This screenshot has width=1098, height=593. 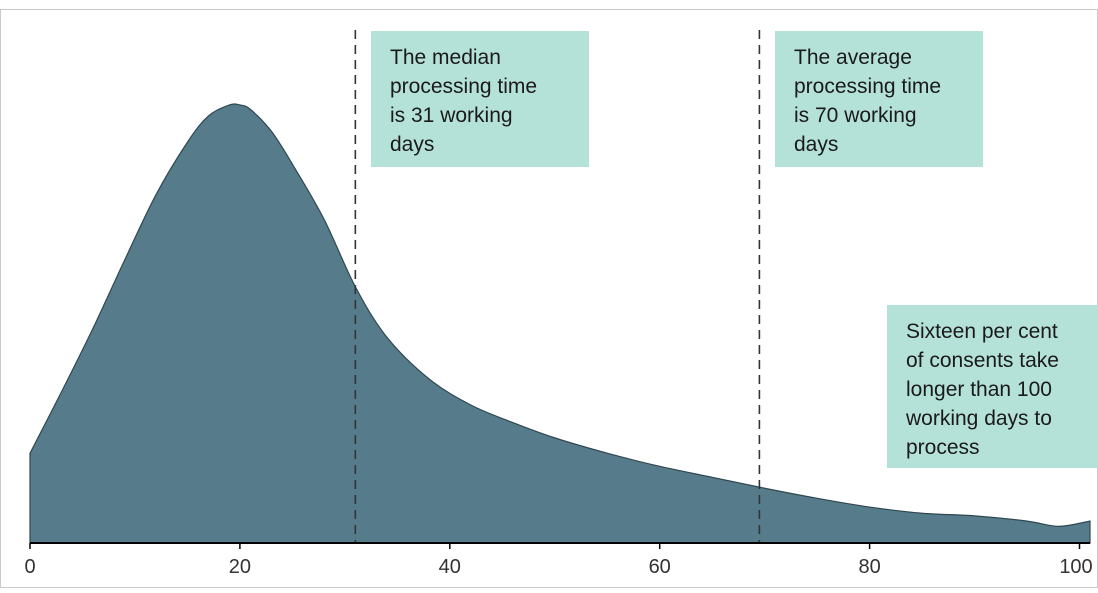 What do you see at coordinates (869, 567) in the screenshot?
I see `x-tick-label-80: 80` at bounding box center [869, 567].